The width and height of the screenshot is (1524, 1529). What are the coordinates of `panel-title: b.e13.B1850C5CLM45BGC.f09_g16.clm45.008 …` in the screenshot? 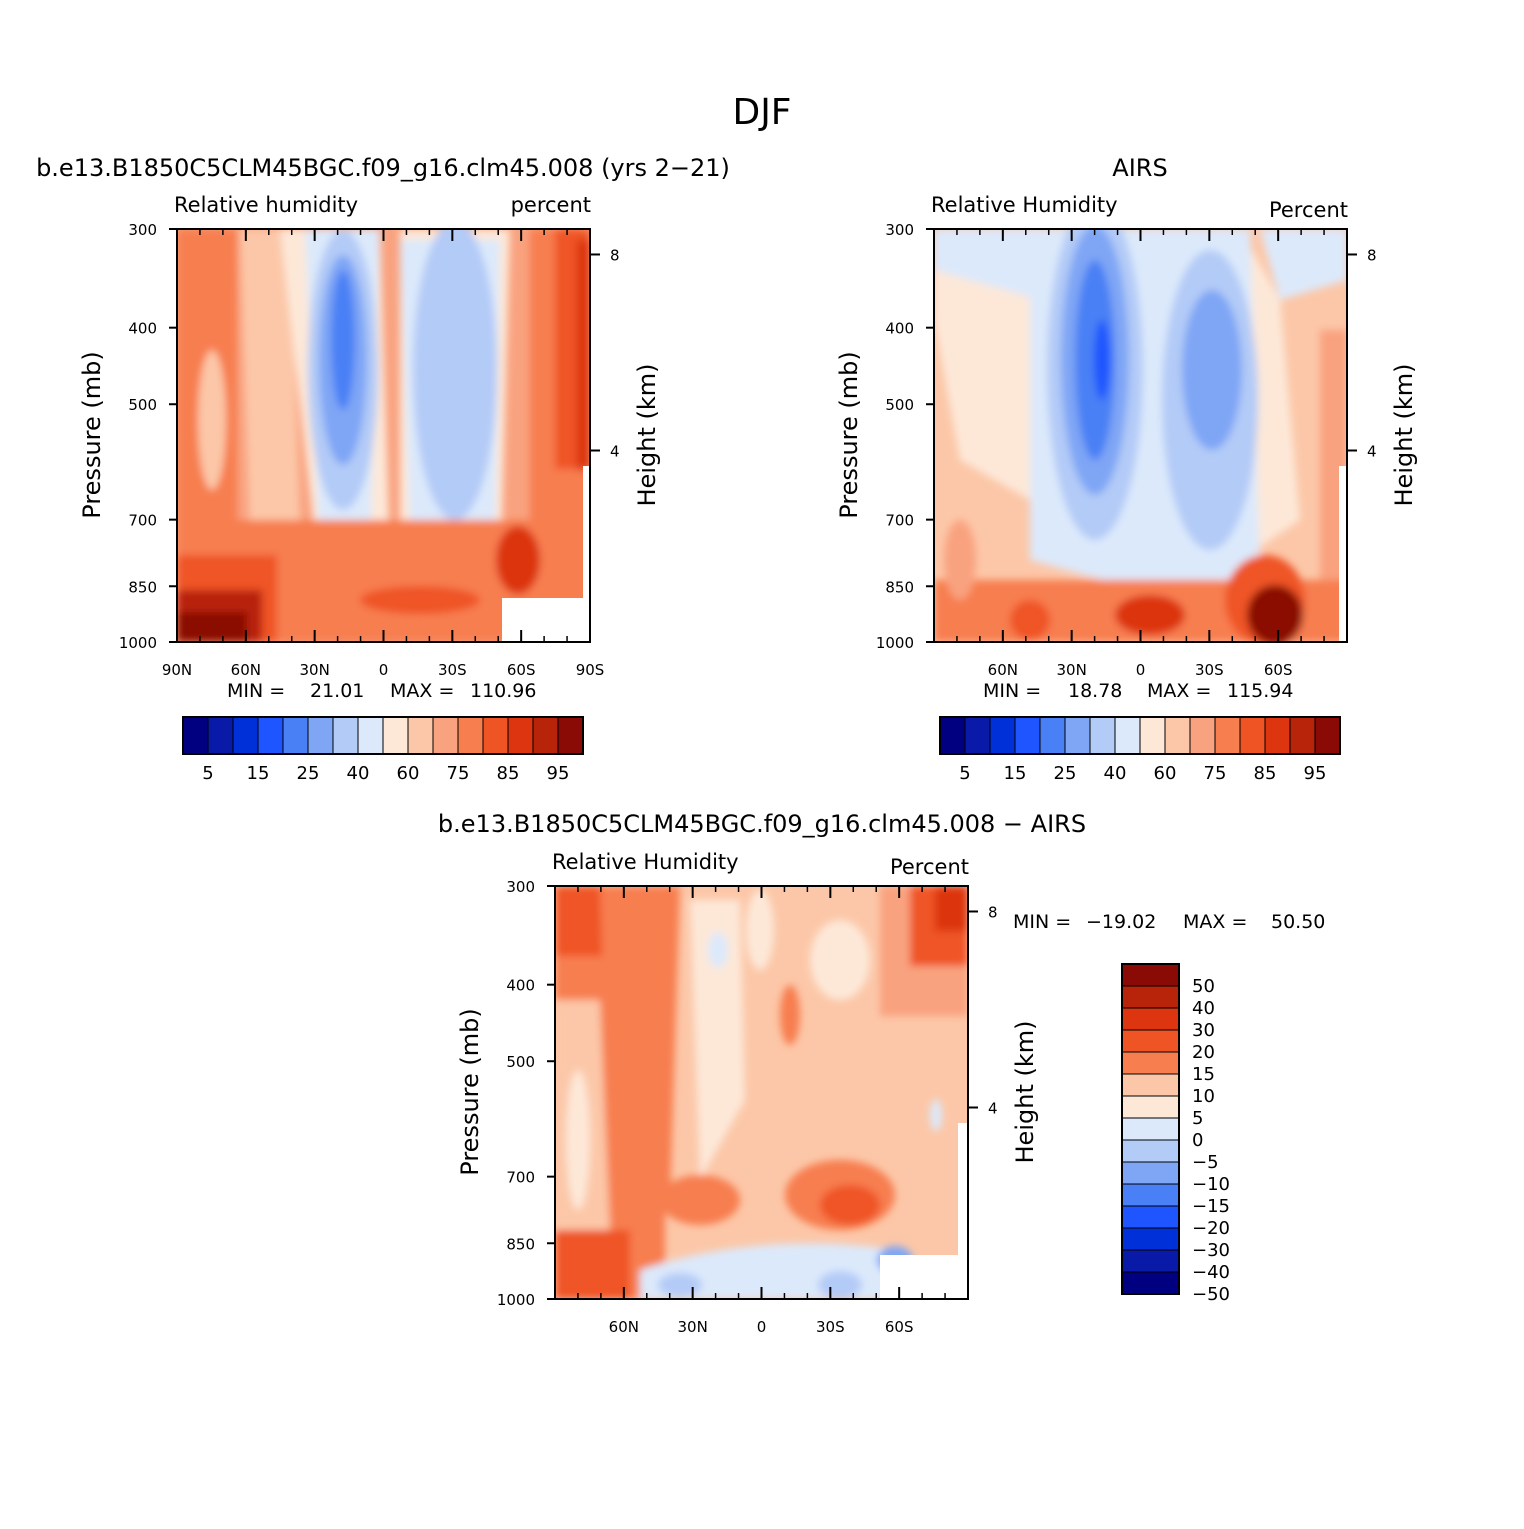 It's located at (383, 168).